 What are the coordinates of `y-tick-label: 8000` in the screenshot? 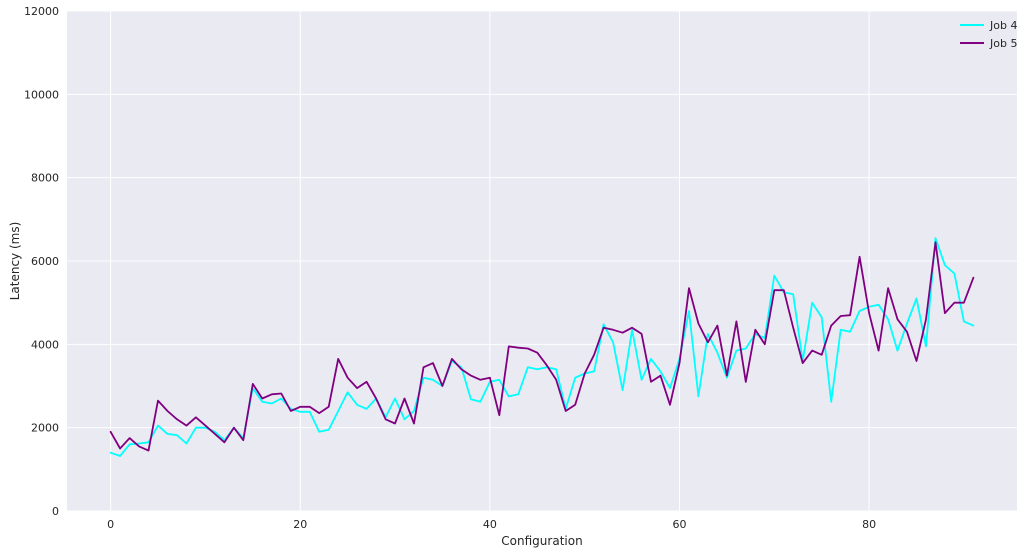 It's located at (45, 178).